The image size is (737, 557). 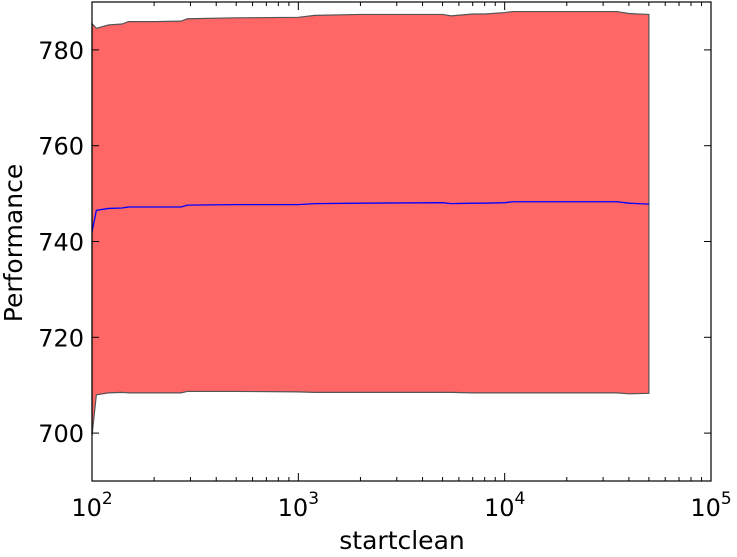 I want to click on x-tick-label: 10³, so click(x=298, y=505).